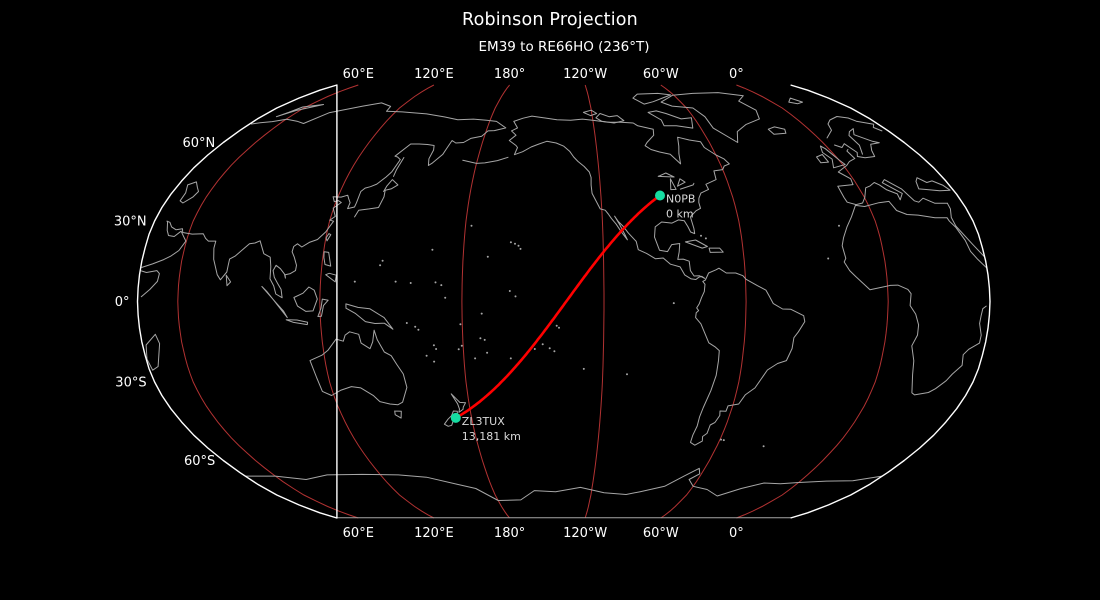  I want to click on lat-label-left: 60°S, so click(199, 461).